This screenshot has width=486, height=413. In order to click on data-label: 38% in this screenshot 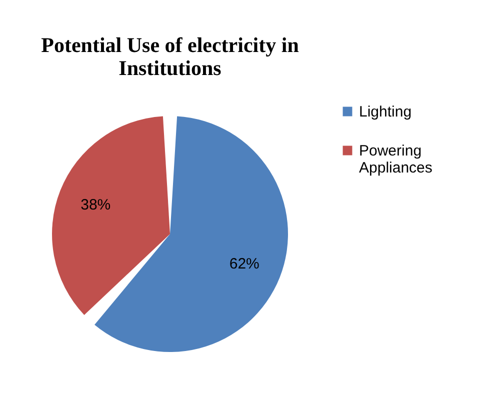, I will do `click(95, 205)`.